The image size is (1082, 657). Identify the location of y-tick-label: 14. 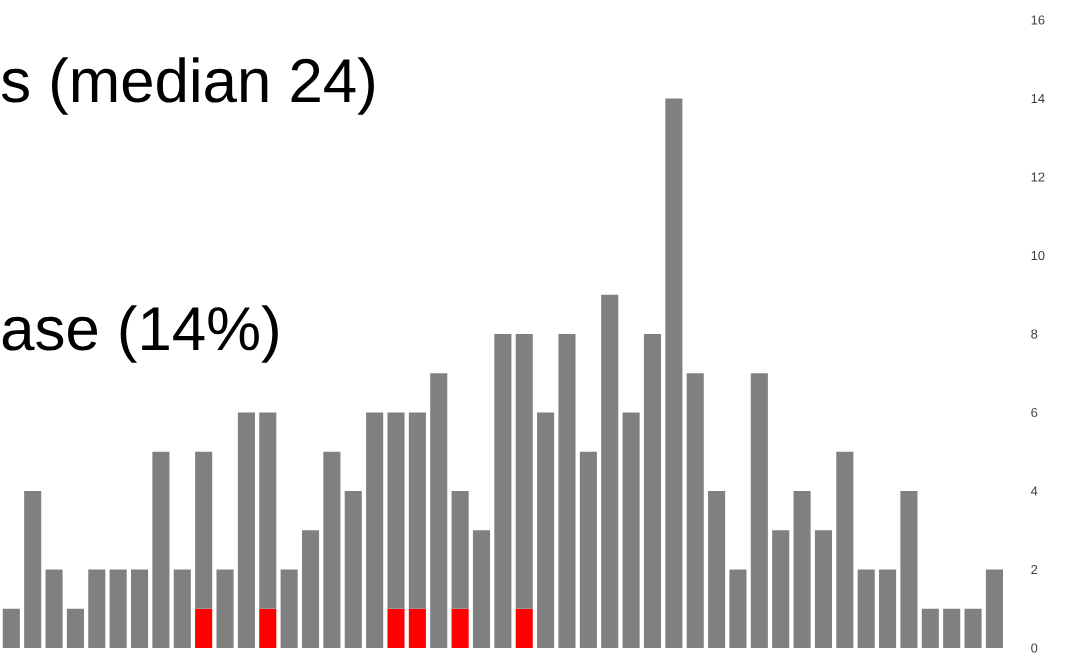
(1038, 98).